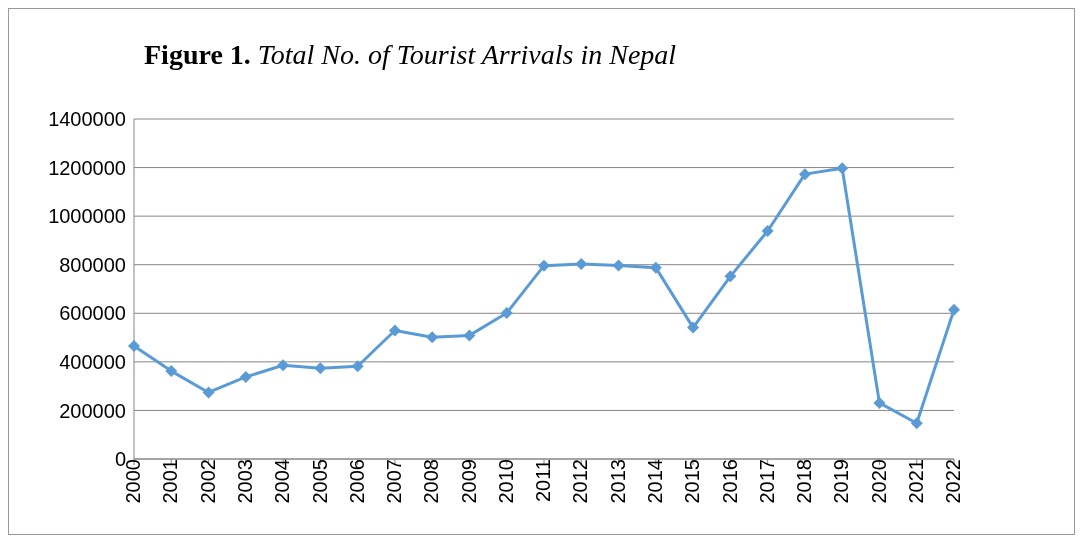 This screenshot has height=539, width=1081. What do you see at coordinates (87, 167) in the screenshot?
I see `y-tick-label: 1200000` at bounding box center [87, 167].